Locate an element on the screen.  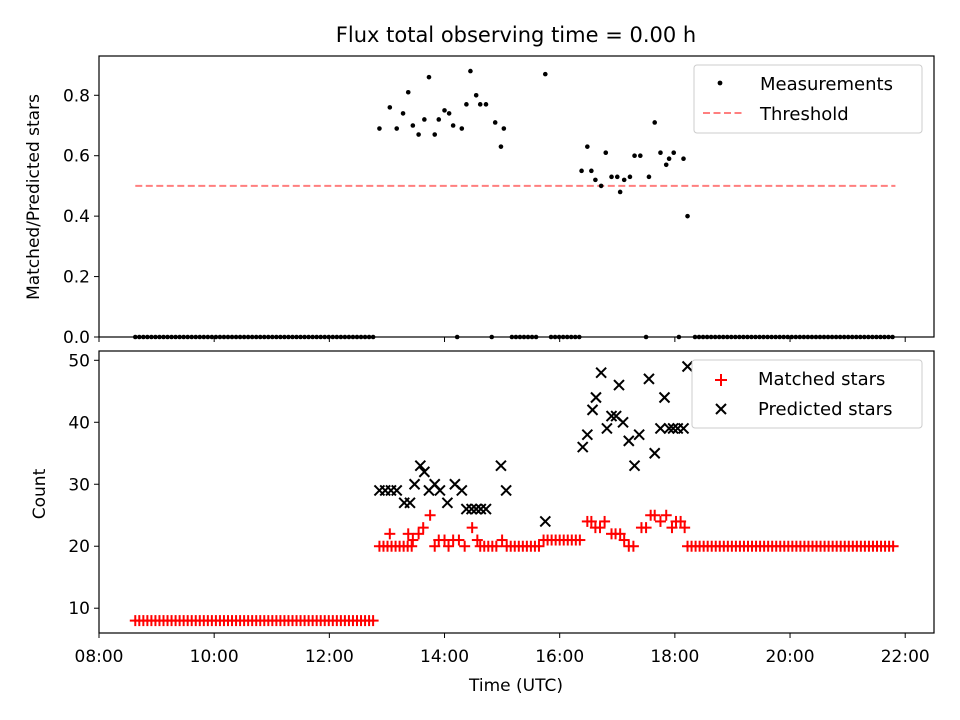
legend-marker-matched-stars is located at coordinates (721, 380).